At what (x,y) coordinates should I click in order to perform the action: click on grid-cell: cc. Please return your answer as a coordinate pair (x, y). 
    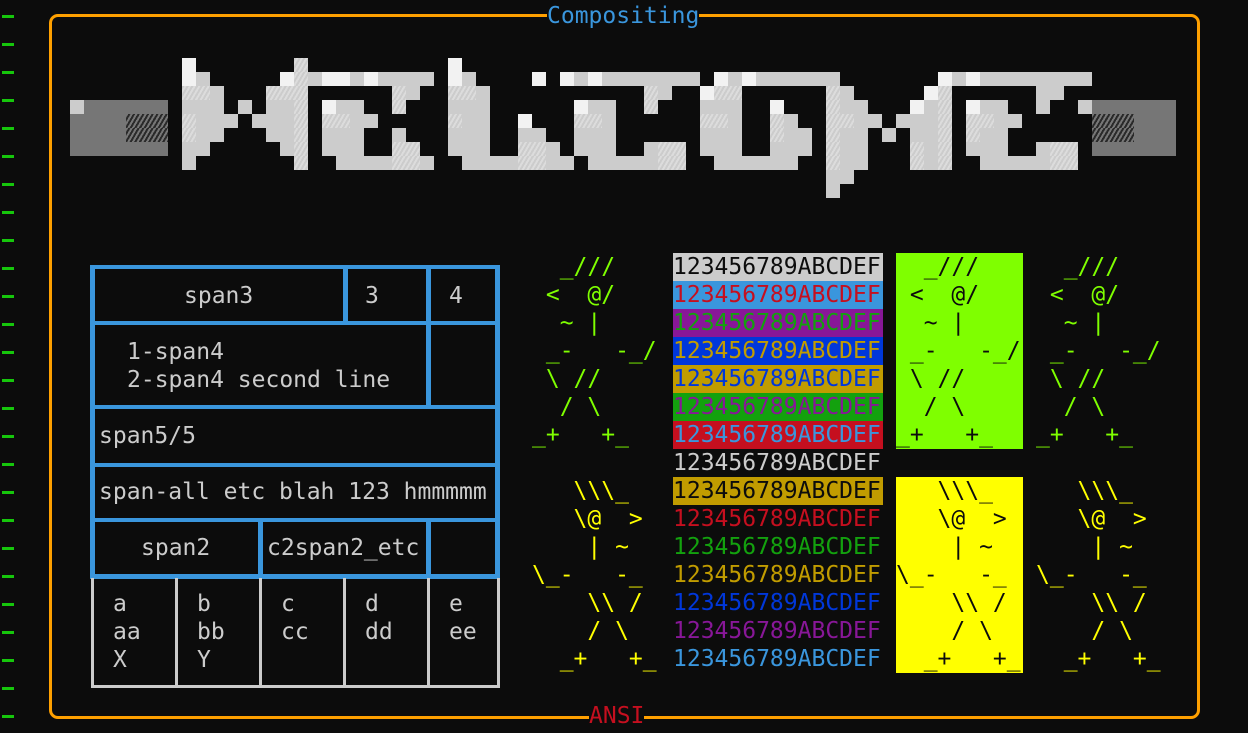
    Looking at the image, I should click on (295, 632).